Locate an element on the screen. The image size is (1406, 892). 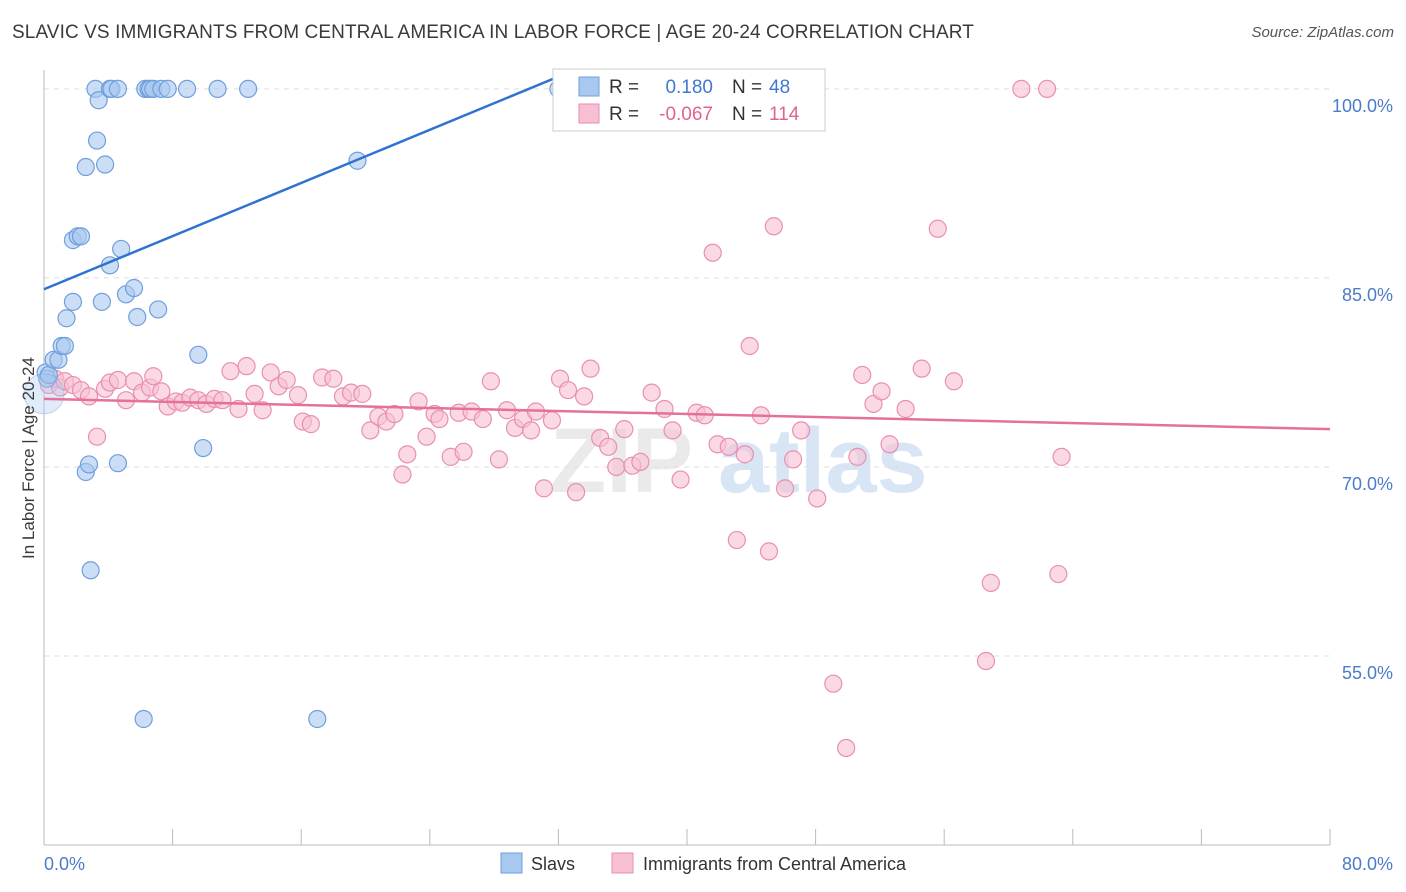
y-tick-label: 100.0% is located at coordinates (1362, 106).